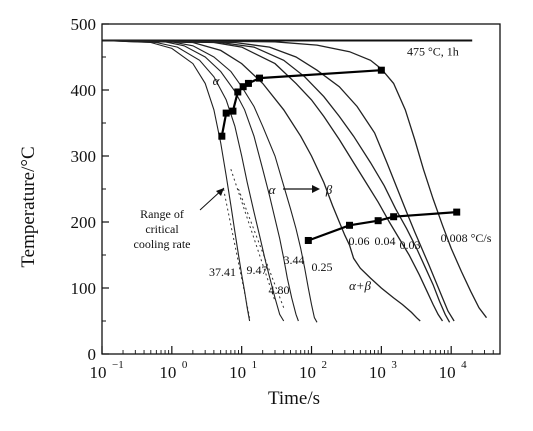  I want to click on annotation-arrowhead, so click(220, 192).